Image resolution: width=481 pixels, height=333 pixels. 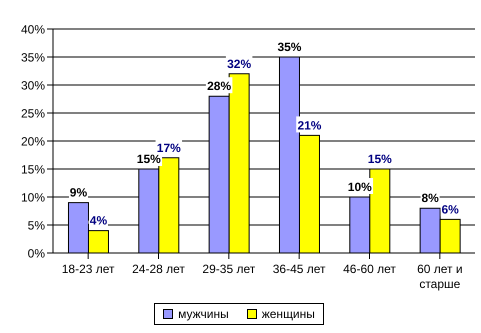 What do you see at coordinates (99, 221) in the screenshot?
I see `data-label: 4%` at bounding box center [99, 221].